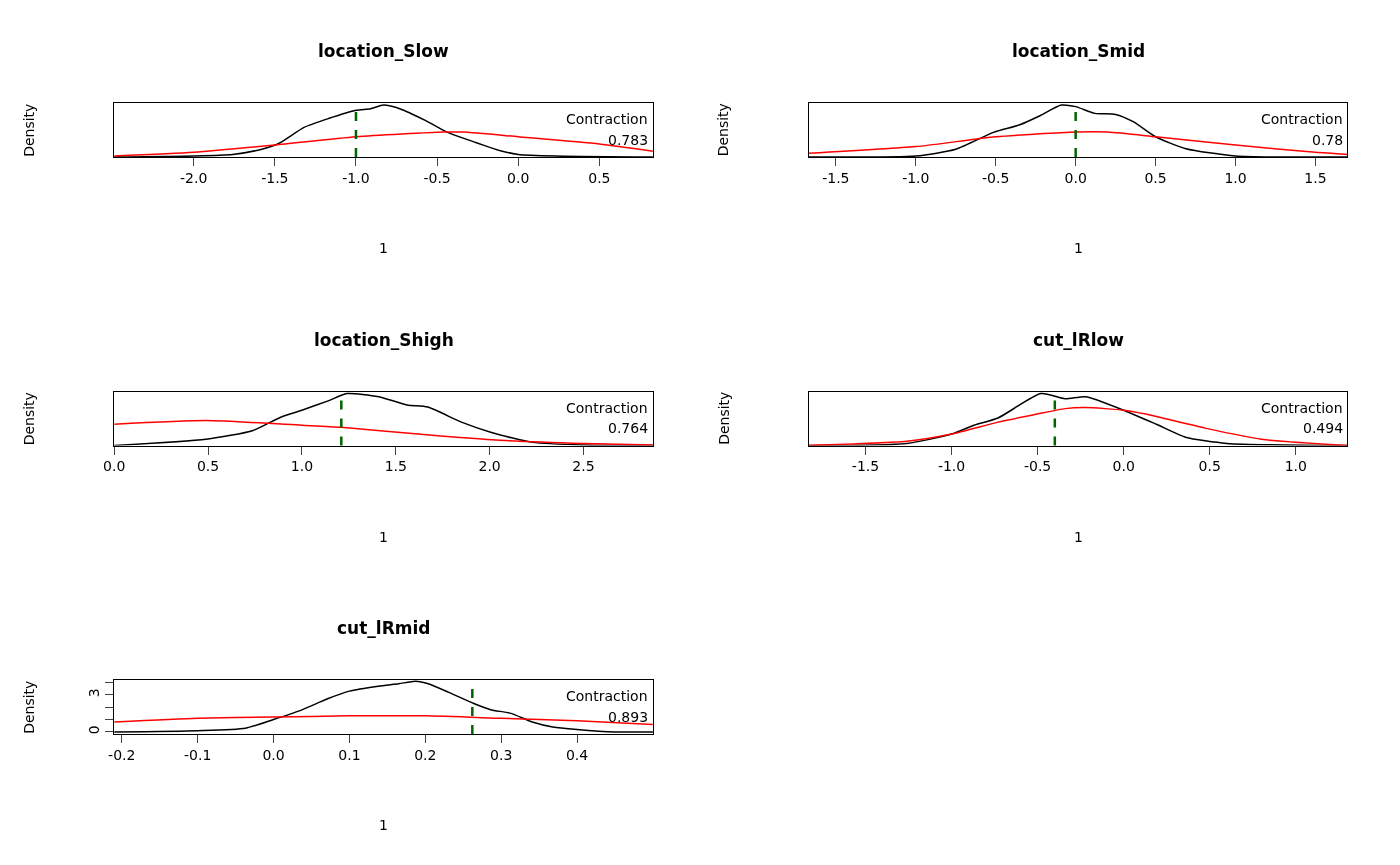 The image size is (1400, 865). Describe the element at coordinates (197, 754) in the screenshot. I see `x-tick-label: -0.1` at that location.